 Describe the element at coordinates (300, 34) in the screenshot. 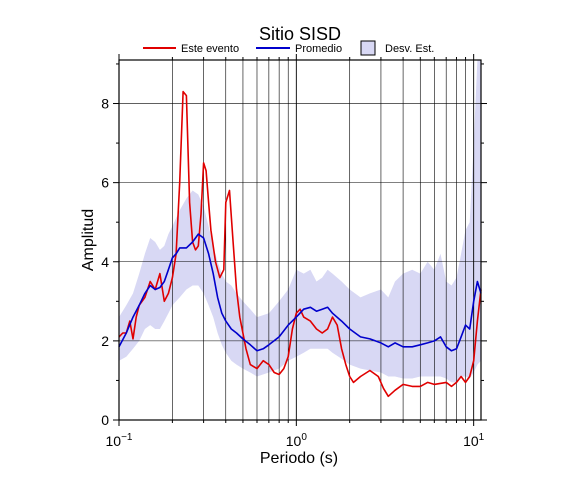

I see `chart-title: Sitio SISD` at that location.